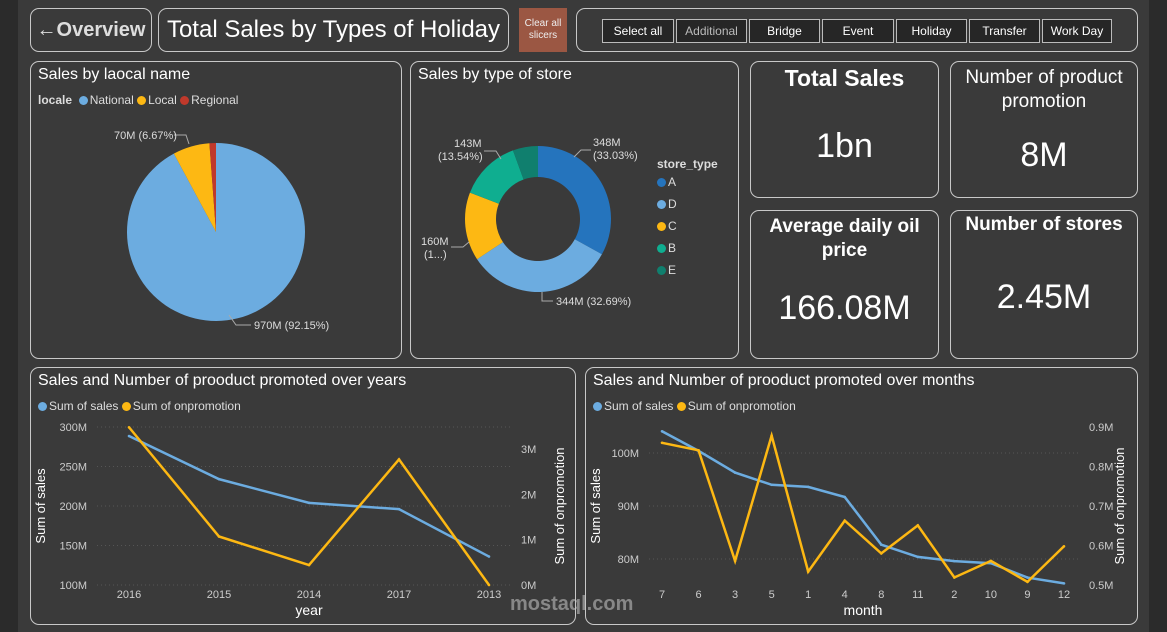  Describe the element at coordinates (399, 595) in the screenshot. I see `x-tick-label: 2017` at that location.